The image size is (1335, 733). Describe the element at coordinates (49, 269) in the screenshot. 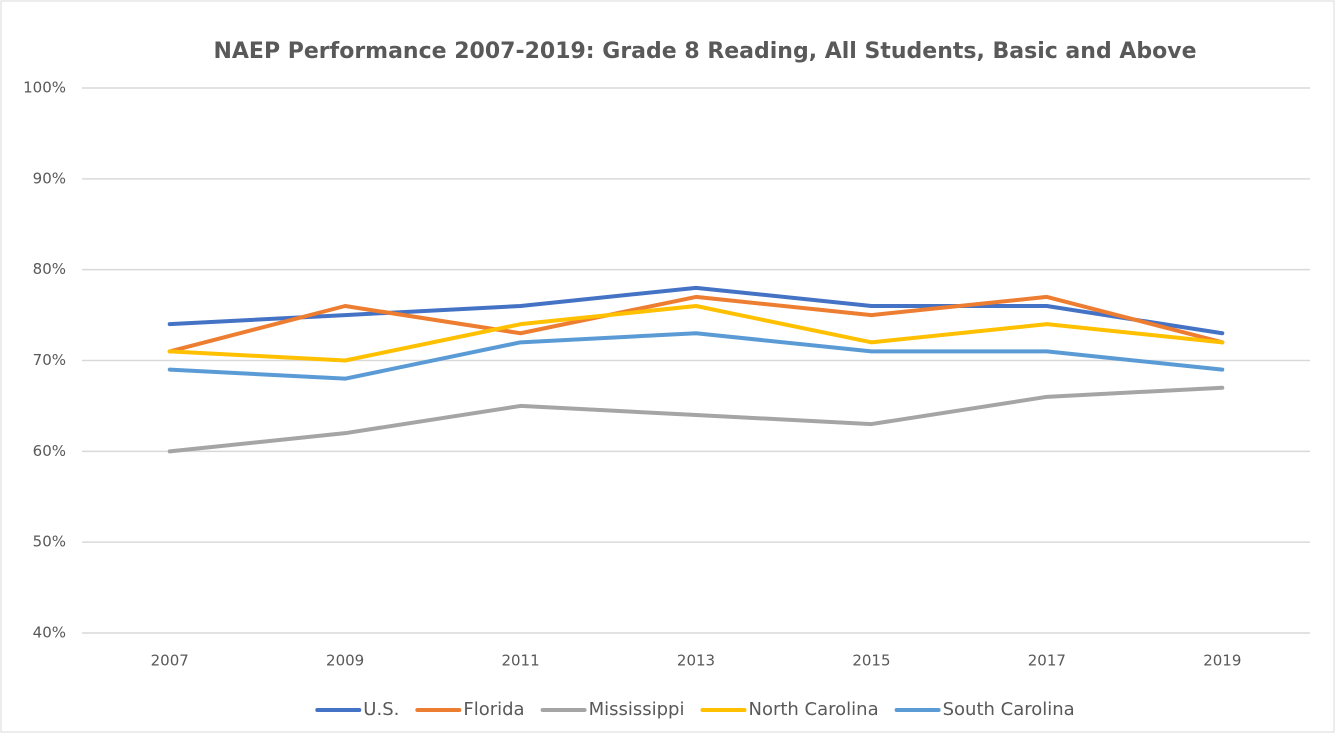

I see `y-tick-label: 80%` at that location.